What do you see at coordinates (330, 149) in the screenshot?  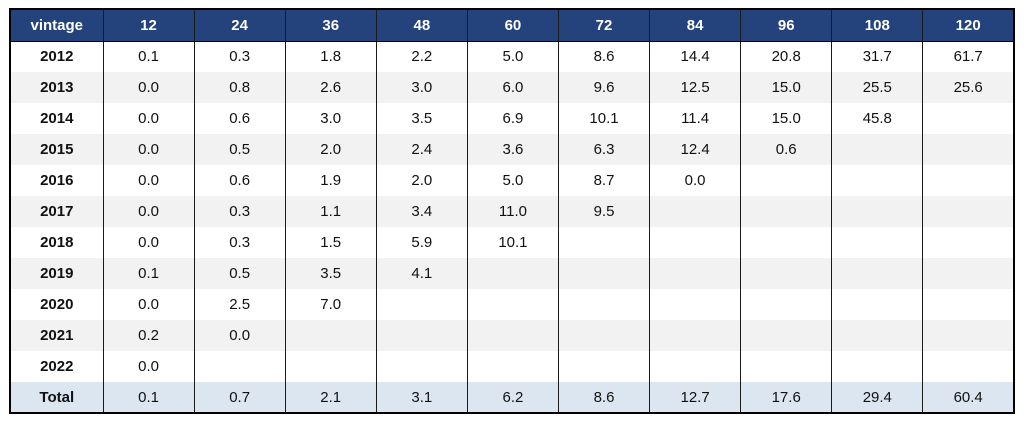 I see `value-cell: 2.0` at bounding box center [330, 149].